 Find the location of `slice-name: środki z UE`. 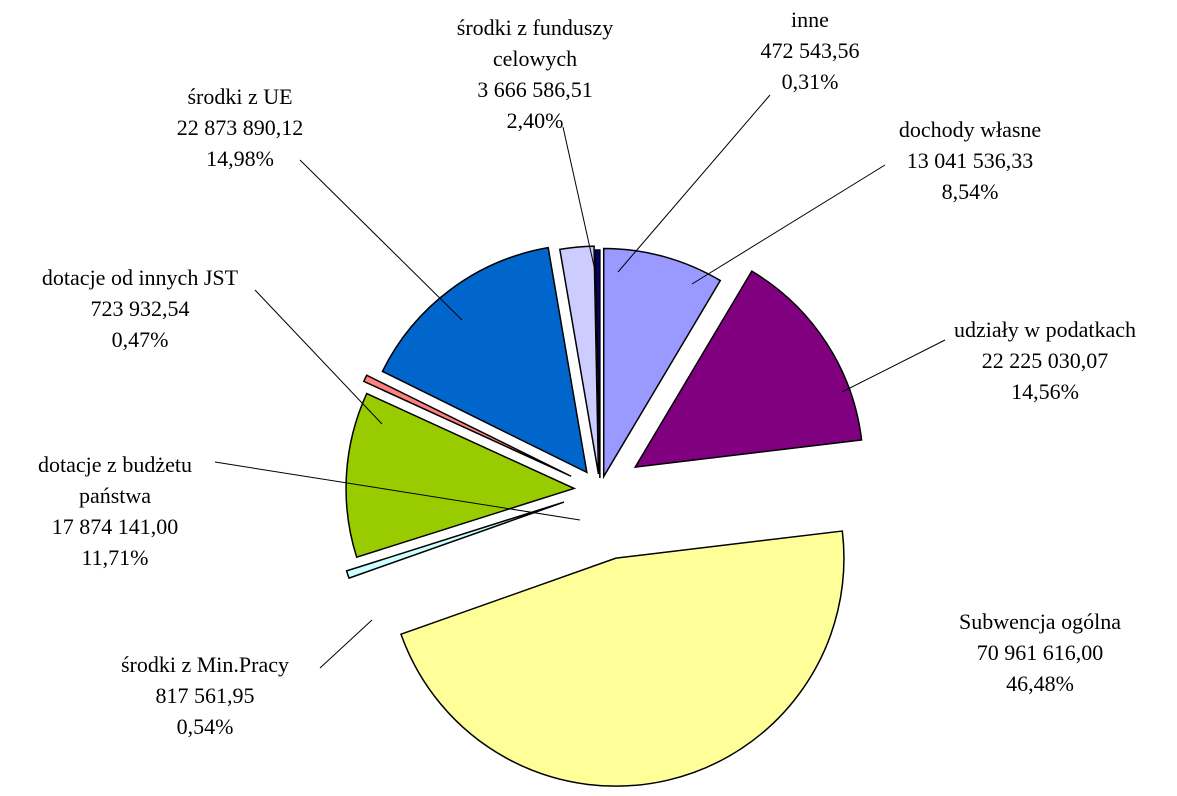

slice-name: środki z UE is located at coordinates (240, 96).